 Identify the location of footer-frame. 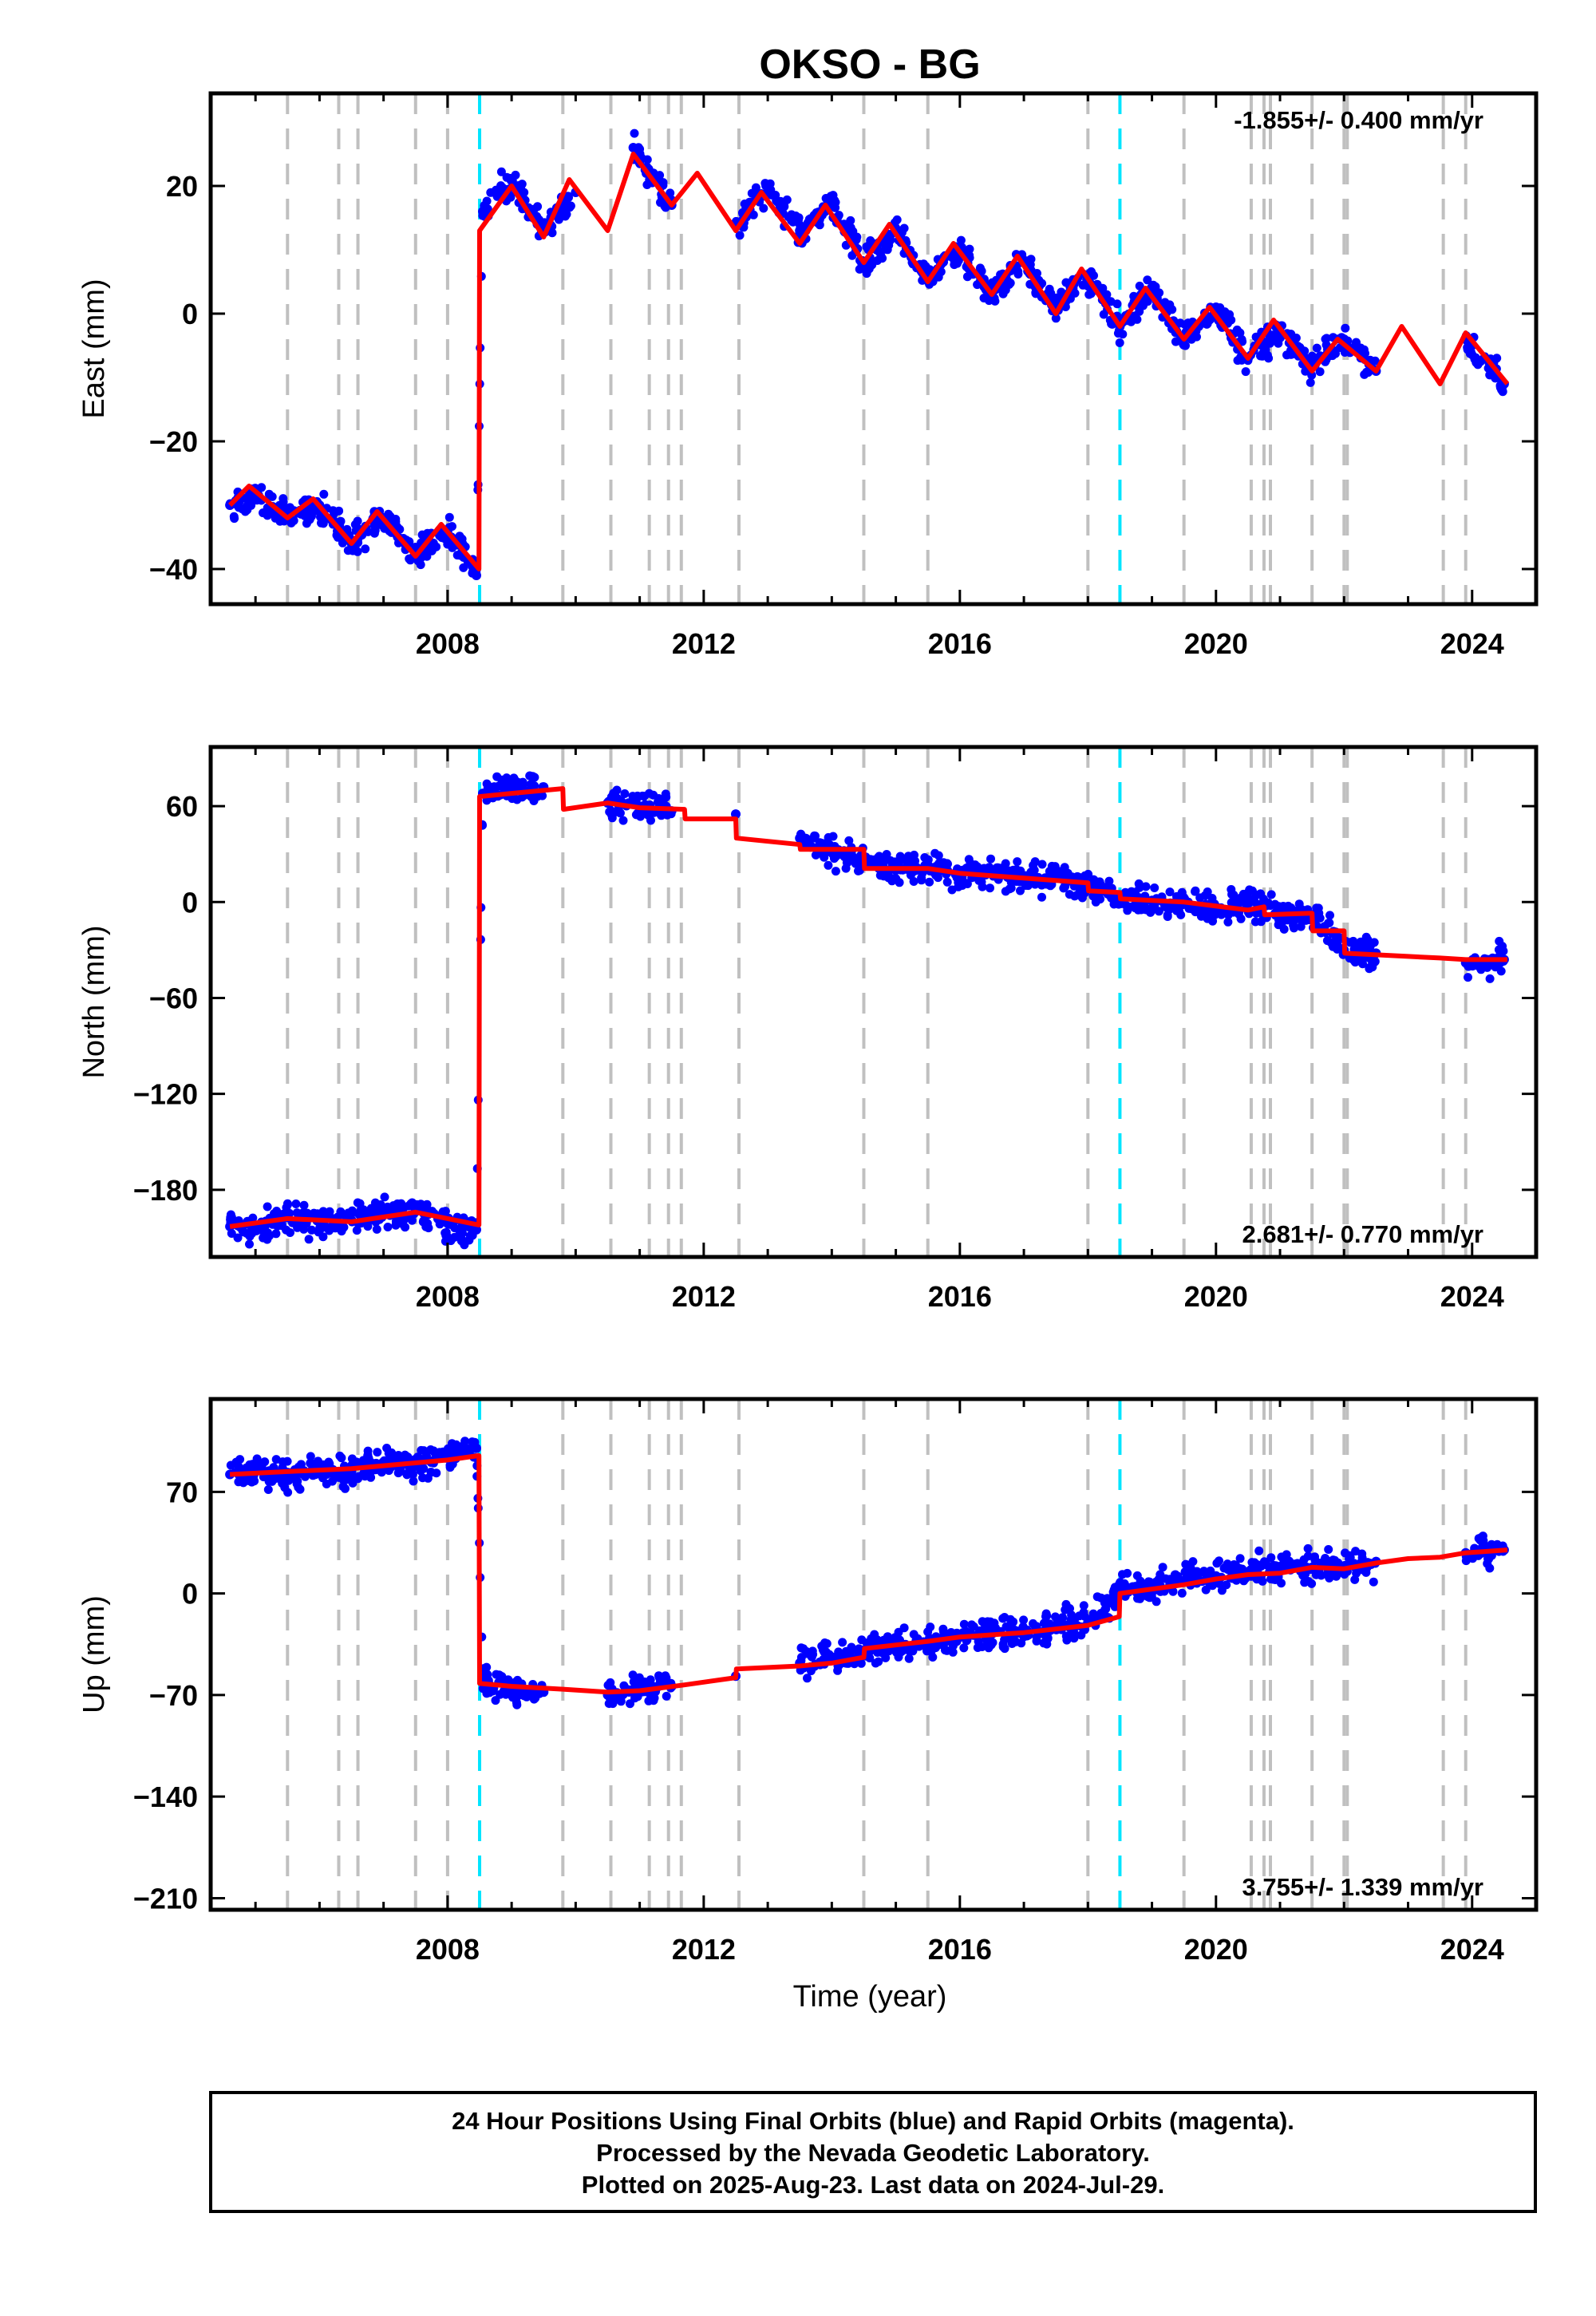
(873, 2152).